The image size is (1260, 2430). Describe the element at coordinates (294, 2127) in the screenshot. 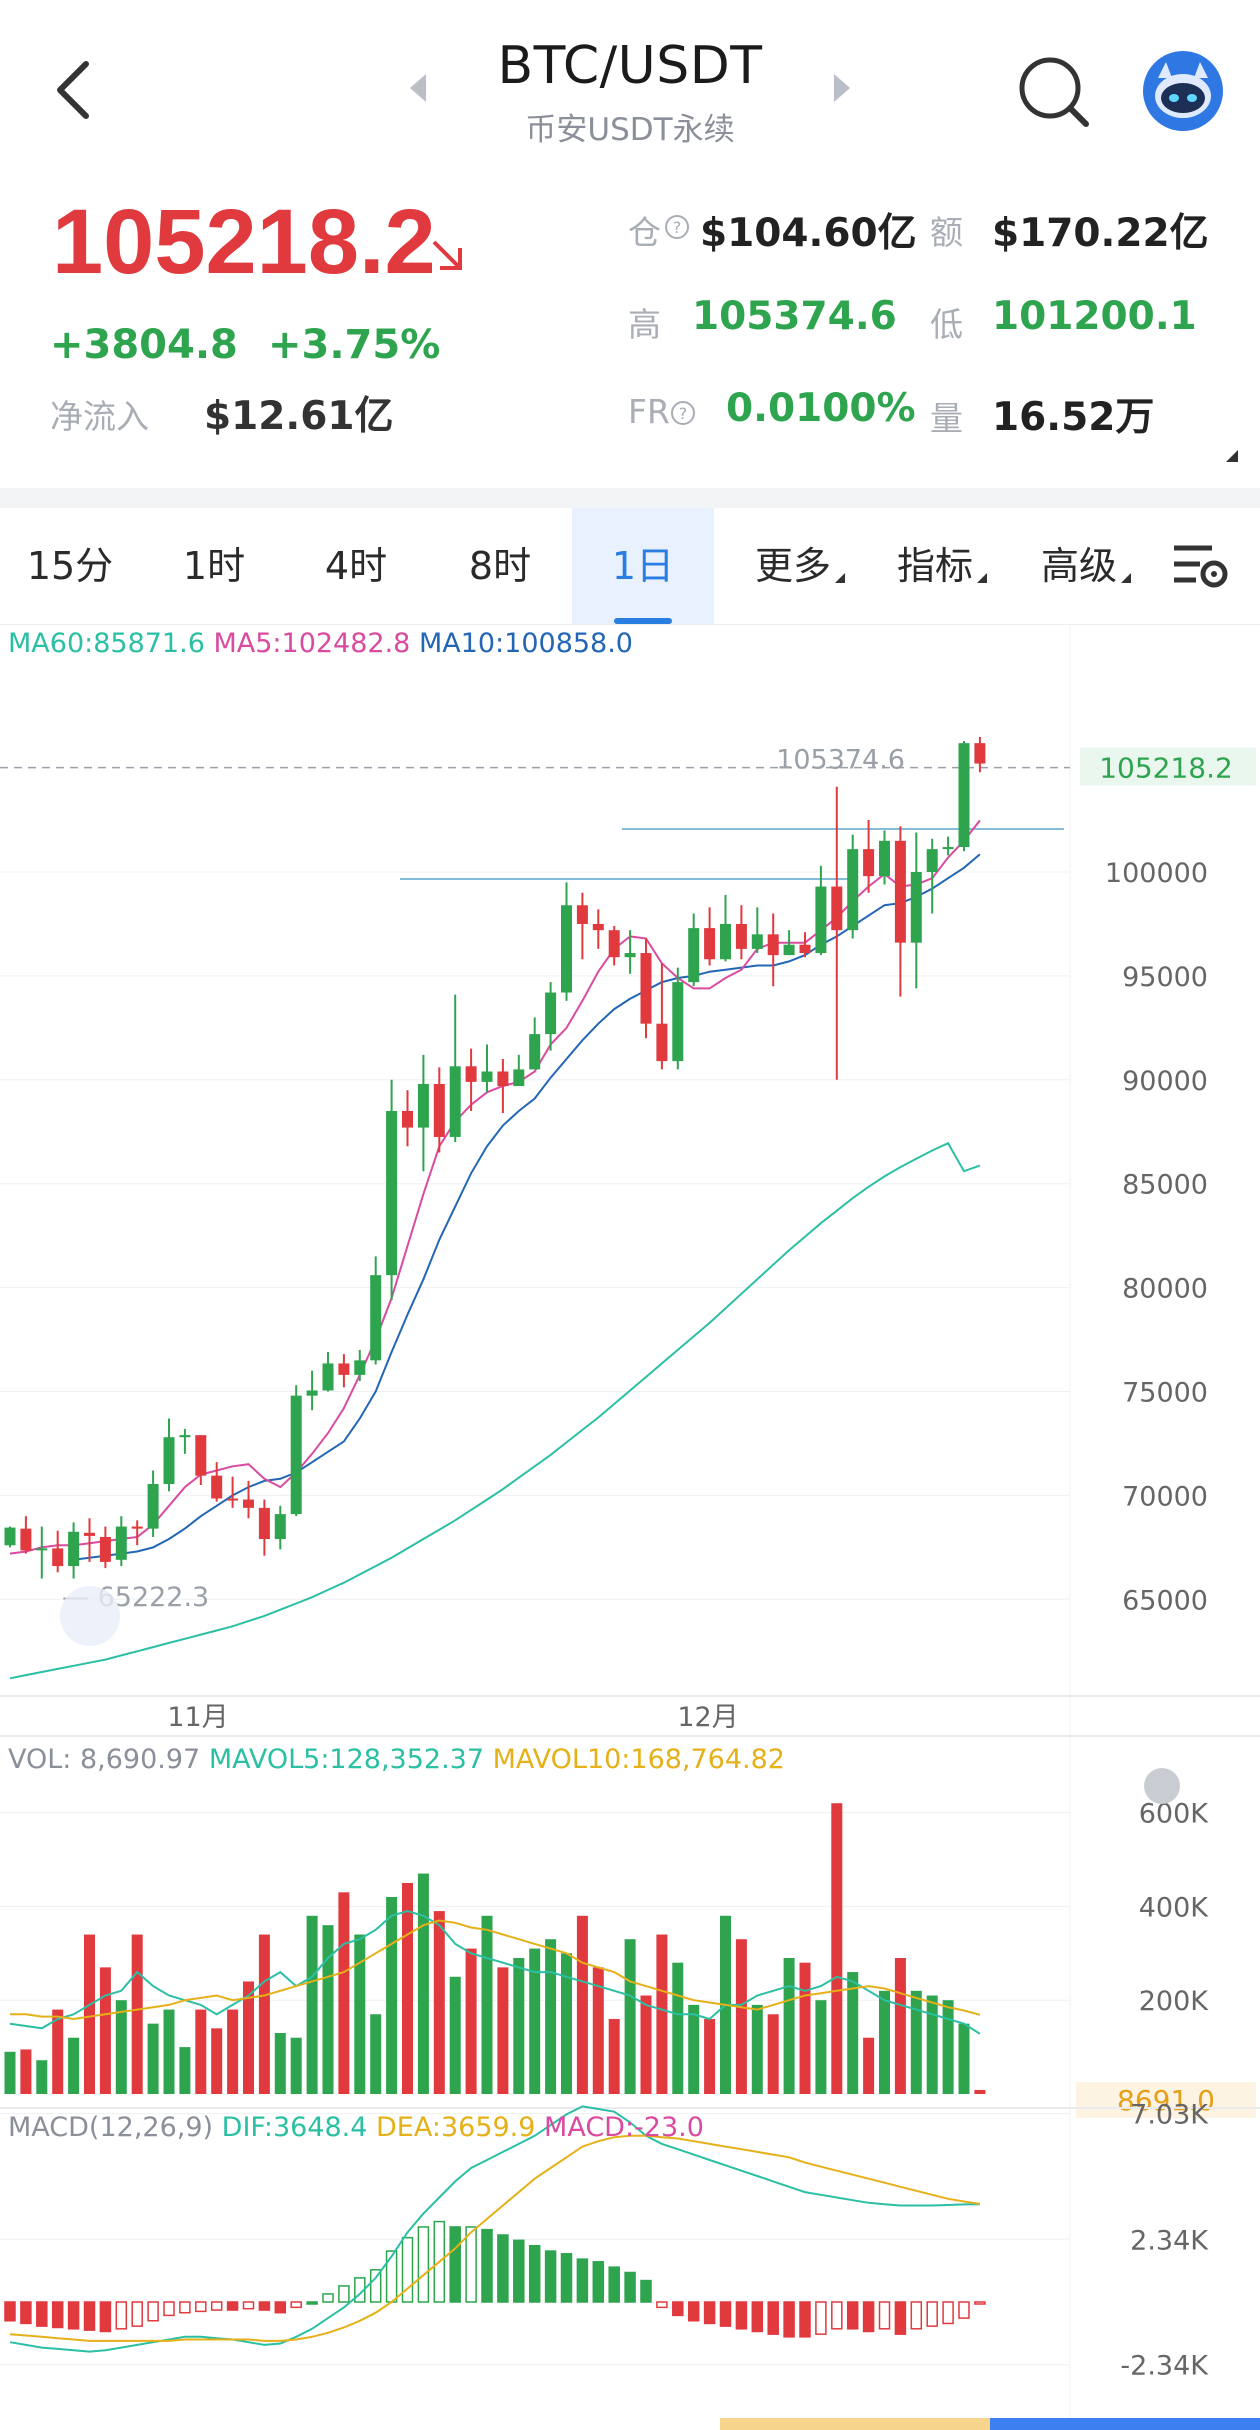

I see `dif-legend: DIF:3648.4` at that location.